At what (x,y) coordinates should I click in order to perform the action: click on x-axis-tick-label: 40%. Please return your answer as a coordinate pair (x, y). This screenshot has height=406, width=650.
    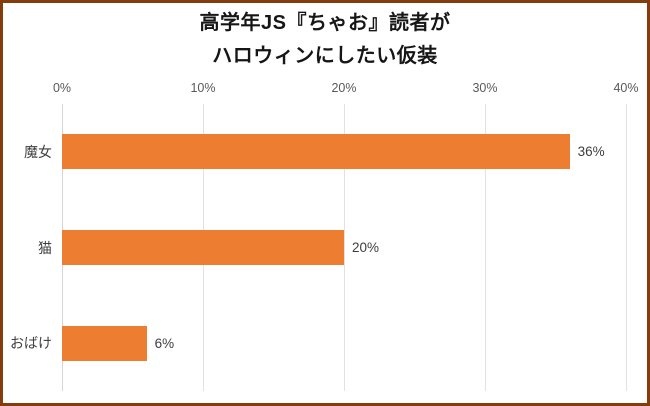
    Looking at the image, I should click on (626, 88).